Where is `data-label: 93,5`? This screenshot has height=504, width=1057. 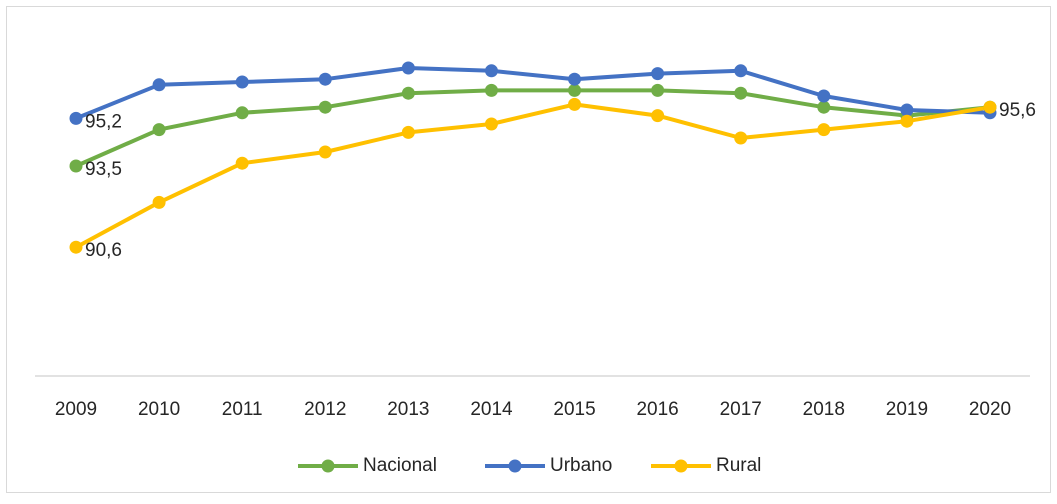
data-label: 93,5 is located at coordinates (103, 169).